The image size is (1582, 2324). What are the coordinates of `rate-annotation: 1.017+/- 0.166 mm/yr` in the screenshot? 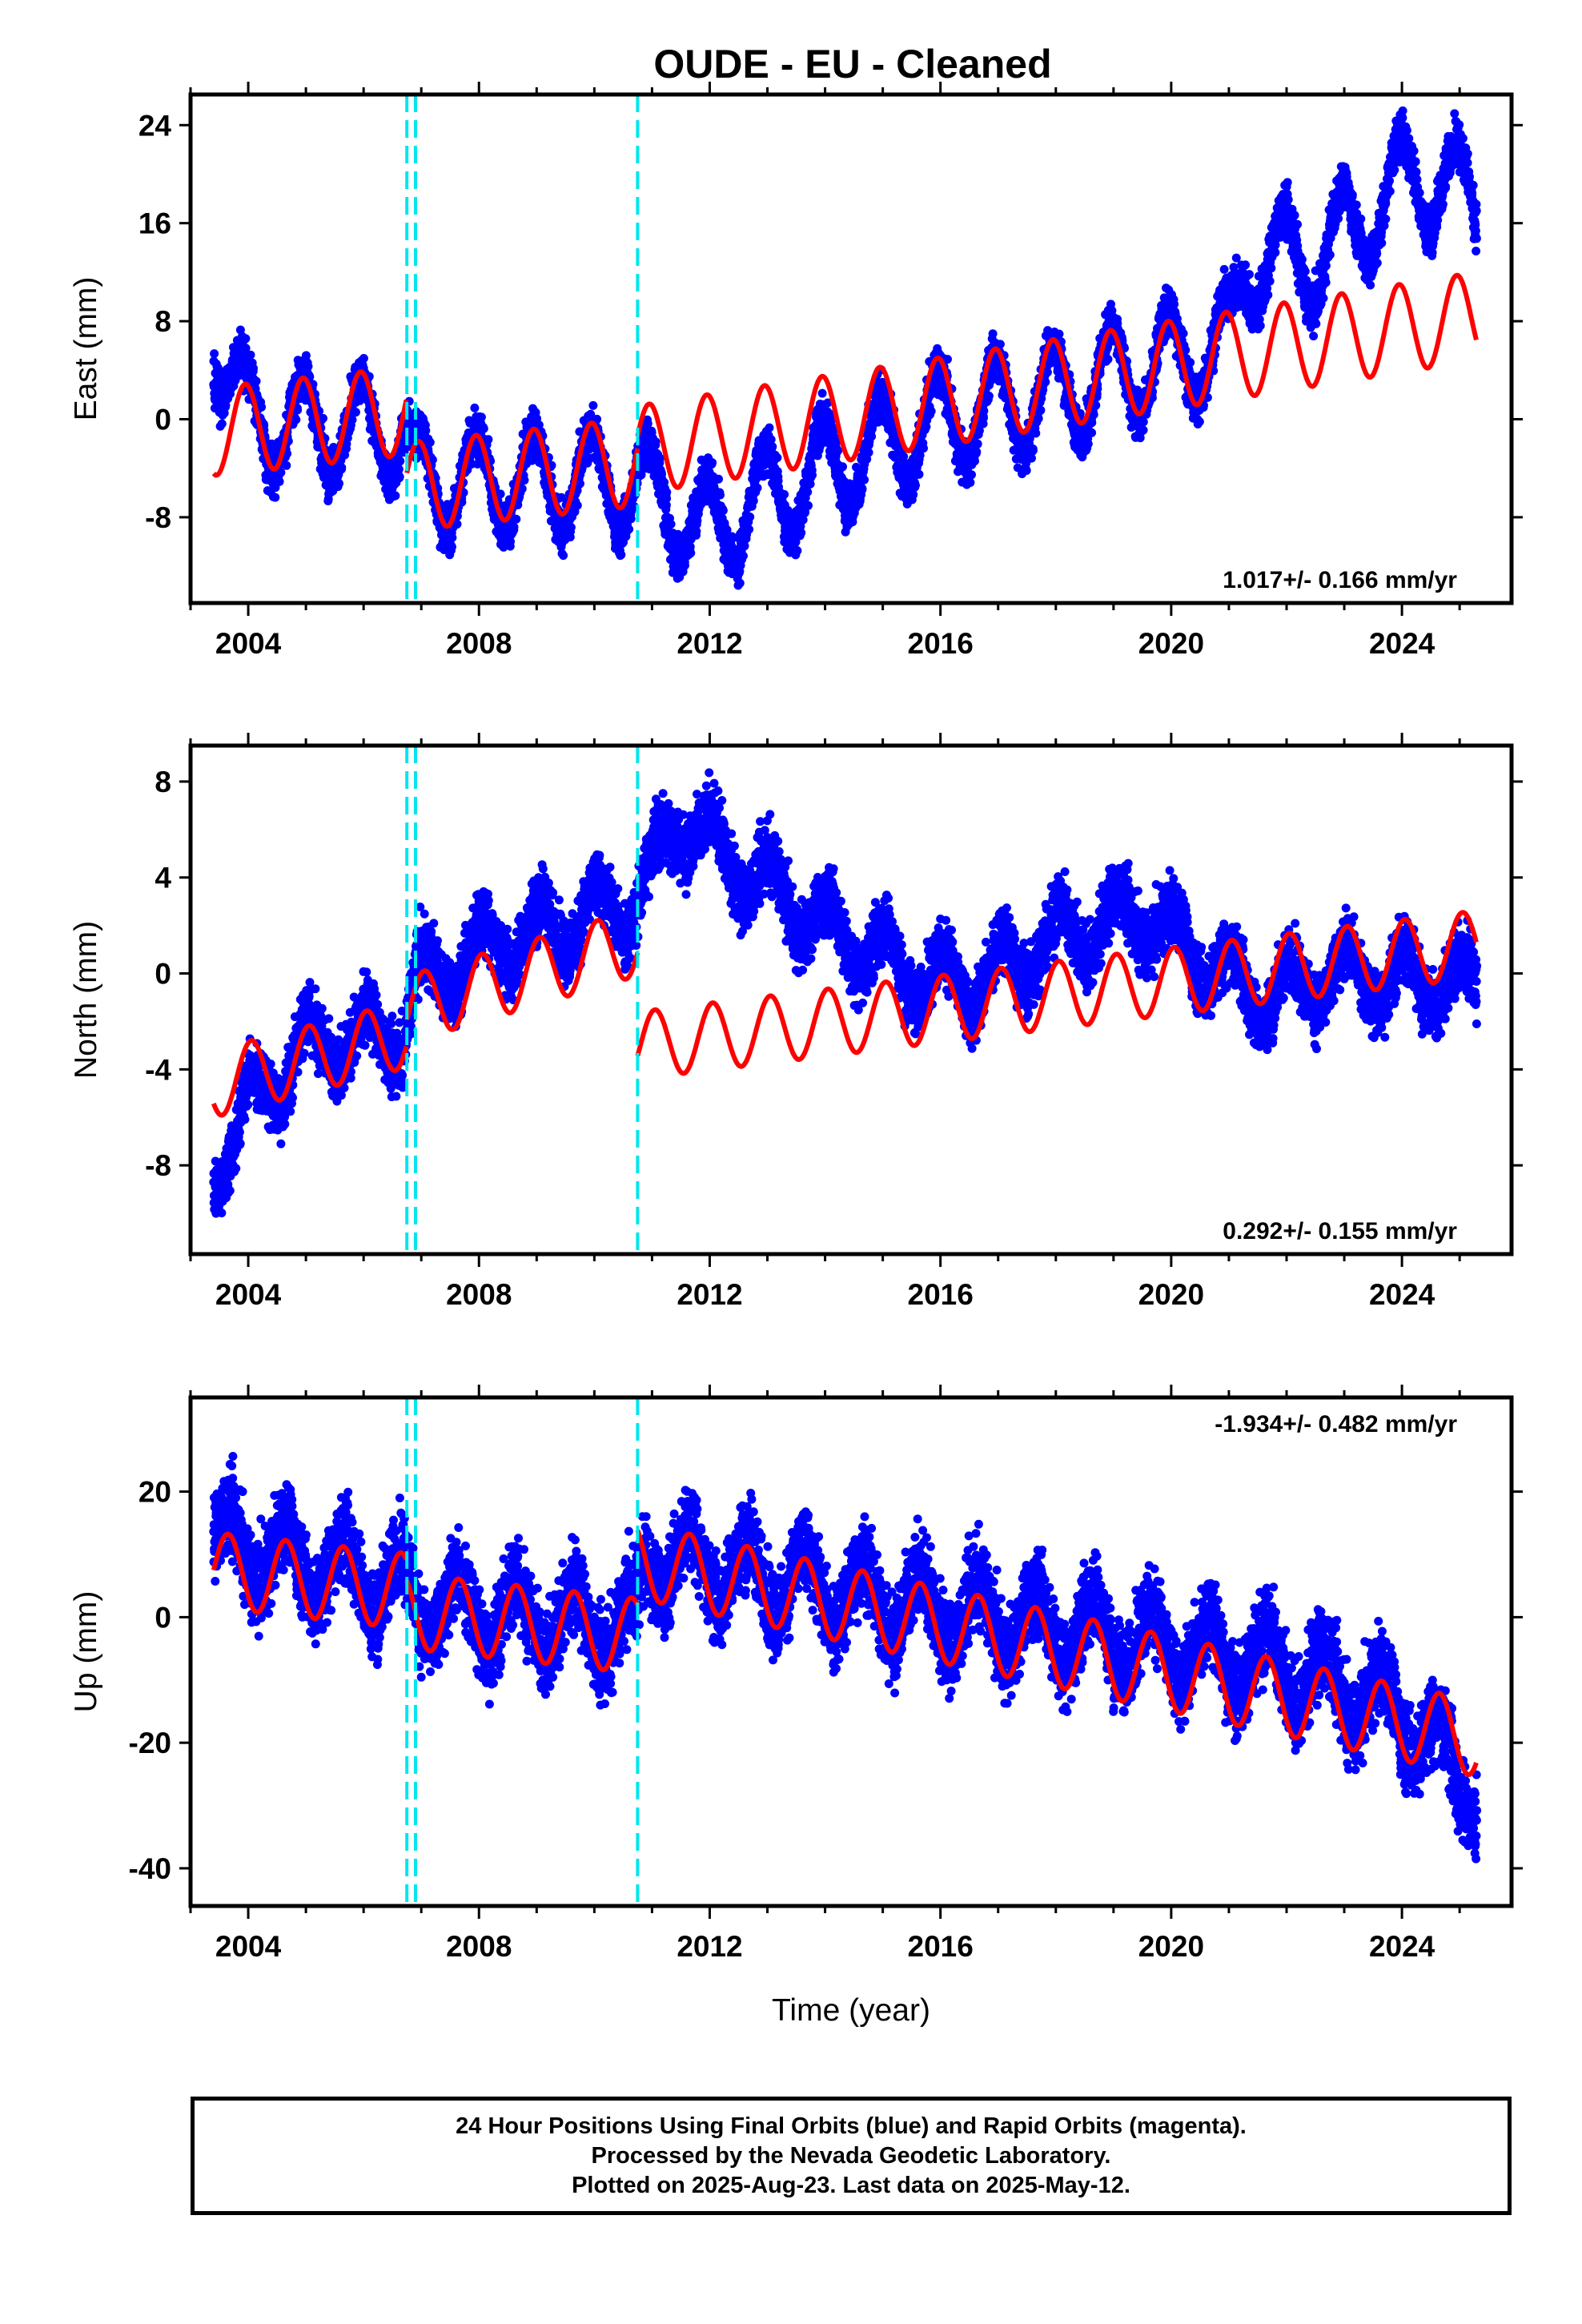 It's located at (1340, 580).